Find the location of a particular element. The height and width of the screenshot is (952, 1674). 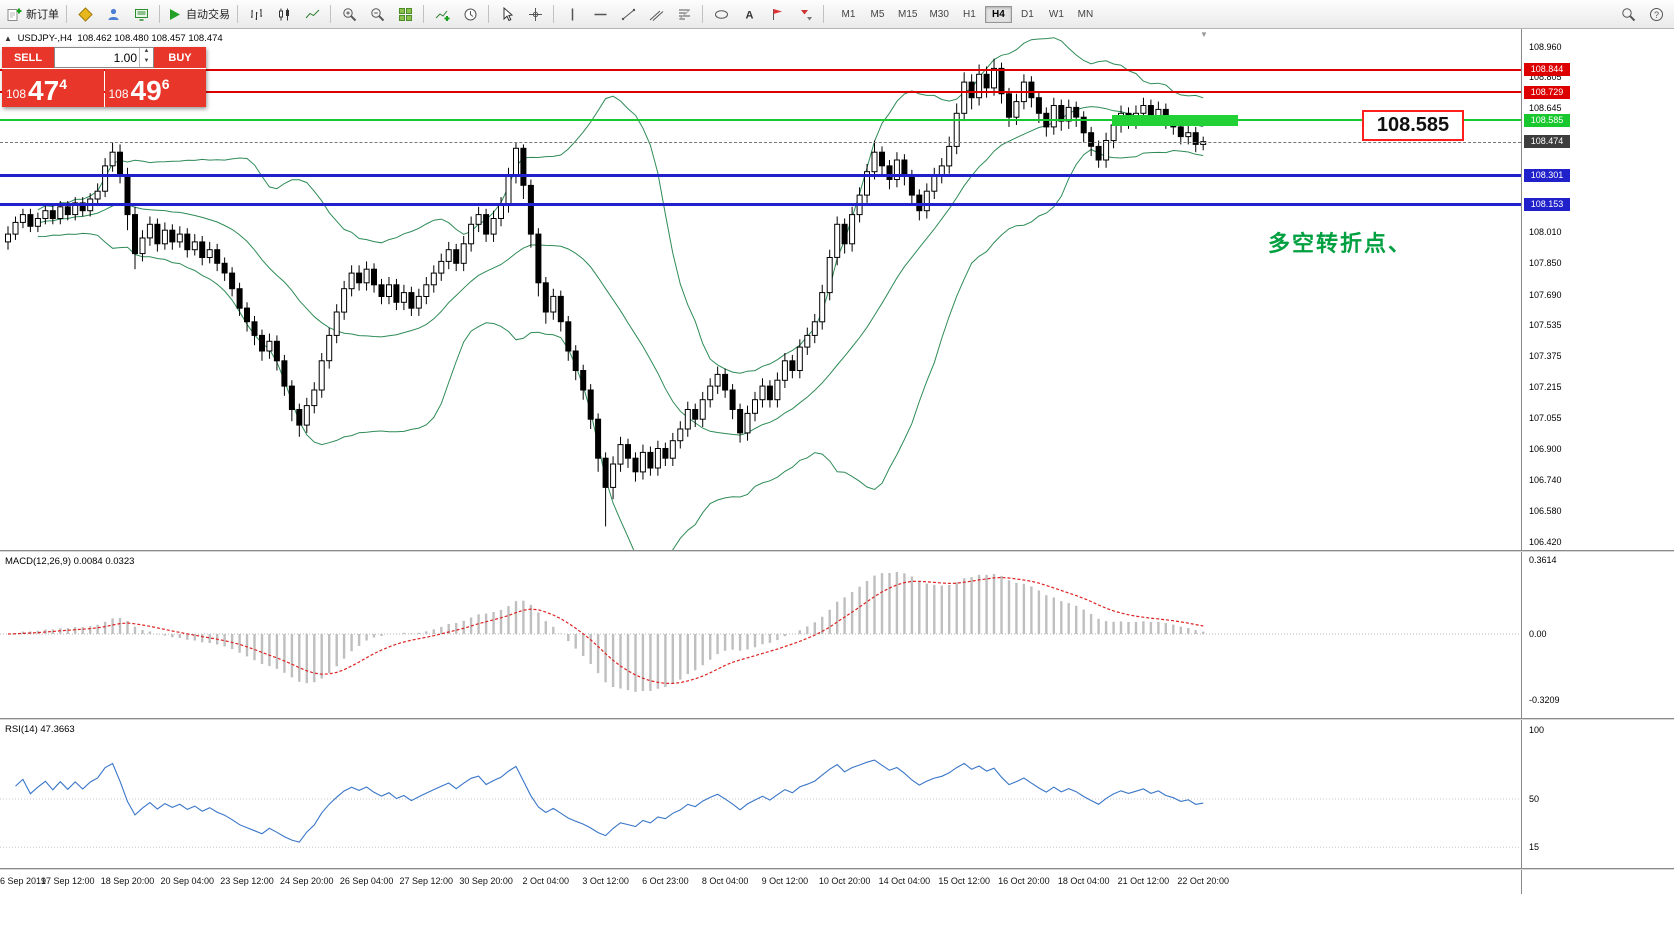

channel-tool-button is located at coordinates (656, 14).